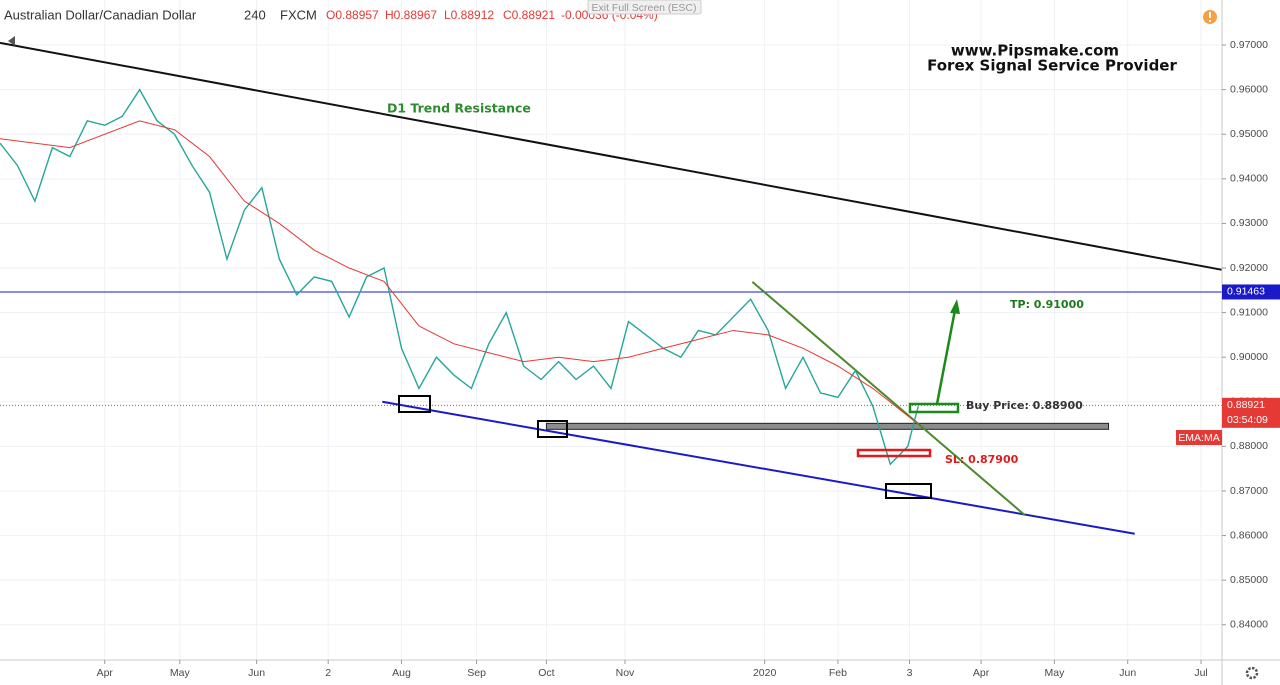 The image size is (1280, 685). I want to click on annotation: Buy Price: 0.88900, so click(1024, 405).